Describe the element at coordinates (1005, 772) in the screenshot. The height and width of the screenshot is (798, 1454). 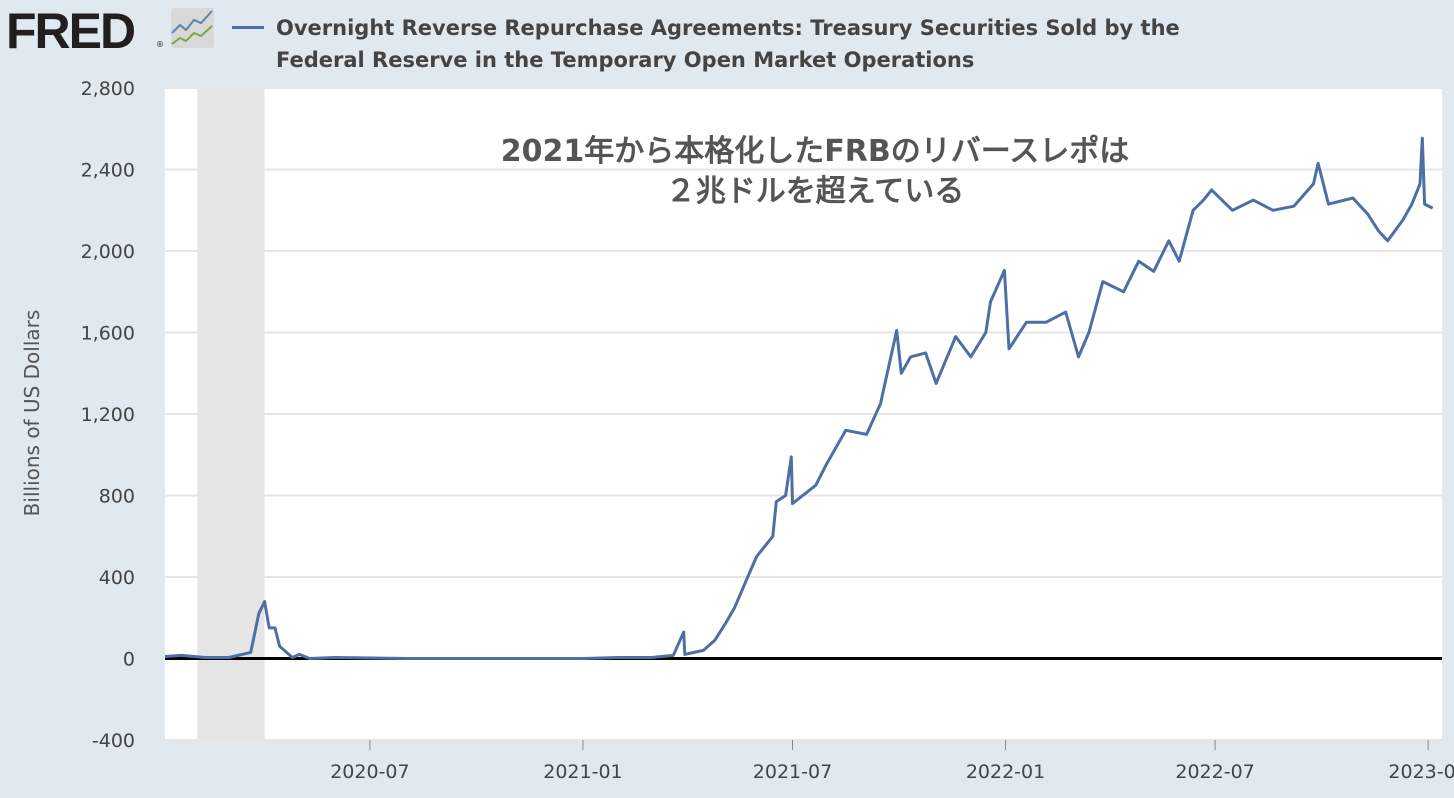
I see `x-tick-label: 2022-01` at that location.